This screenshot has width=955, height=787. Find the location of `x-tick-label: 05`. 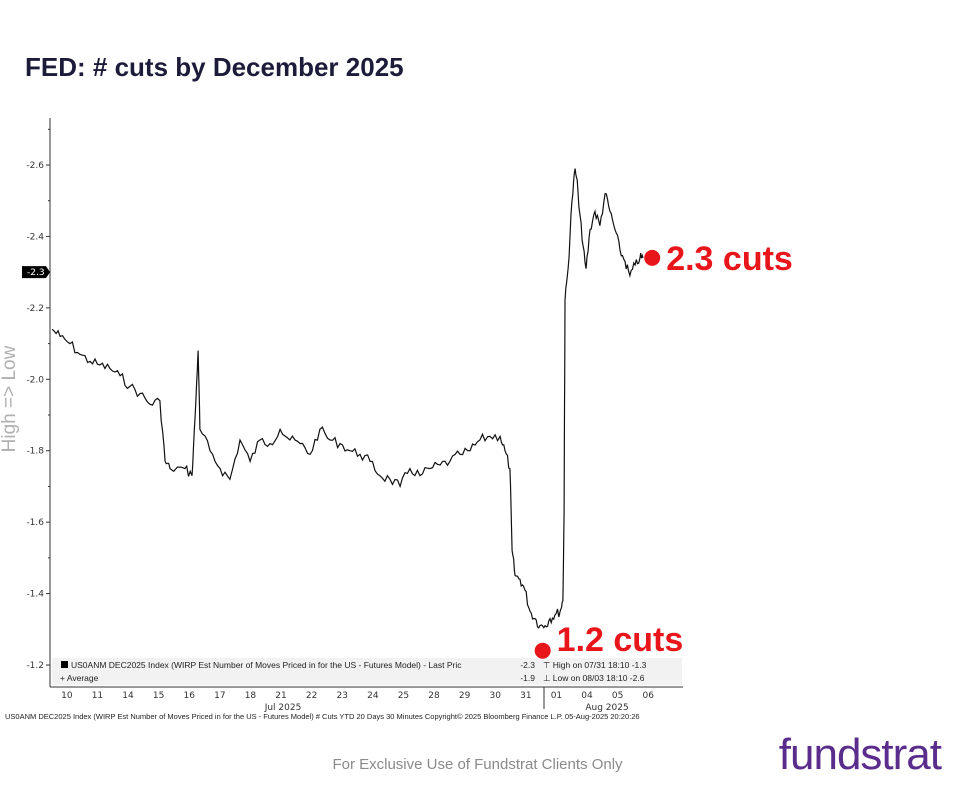

x-tick-label: 05 is located at coordinates (617, 696).